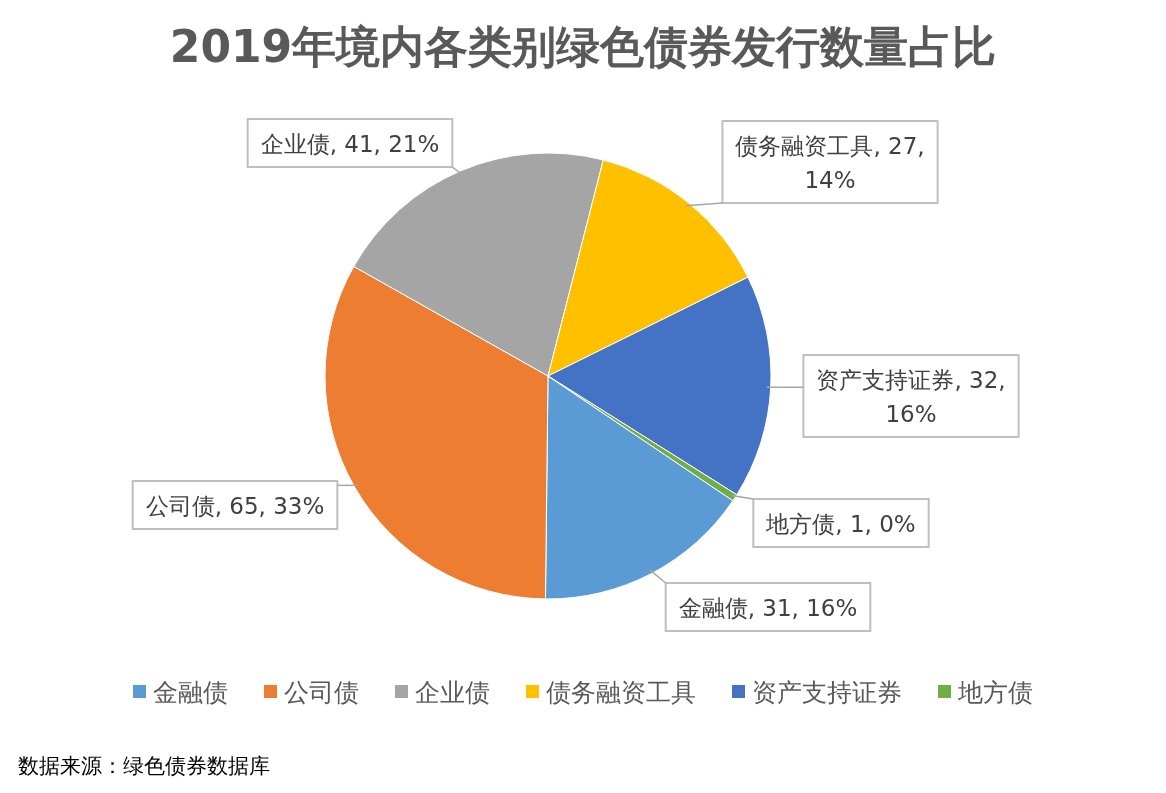 Image resolution: width=1166 pixels, height=793 pixels. I want to click on data-label: 债务融资工具, 27, 14%, so click(830, 163).